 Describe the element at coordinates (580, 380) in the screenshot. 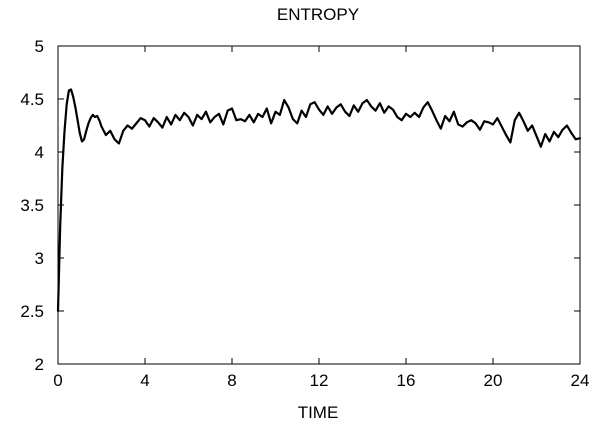

I see `x-tick-label: 24` at that location.